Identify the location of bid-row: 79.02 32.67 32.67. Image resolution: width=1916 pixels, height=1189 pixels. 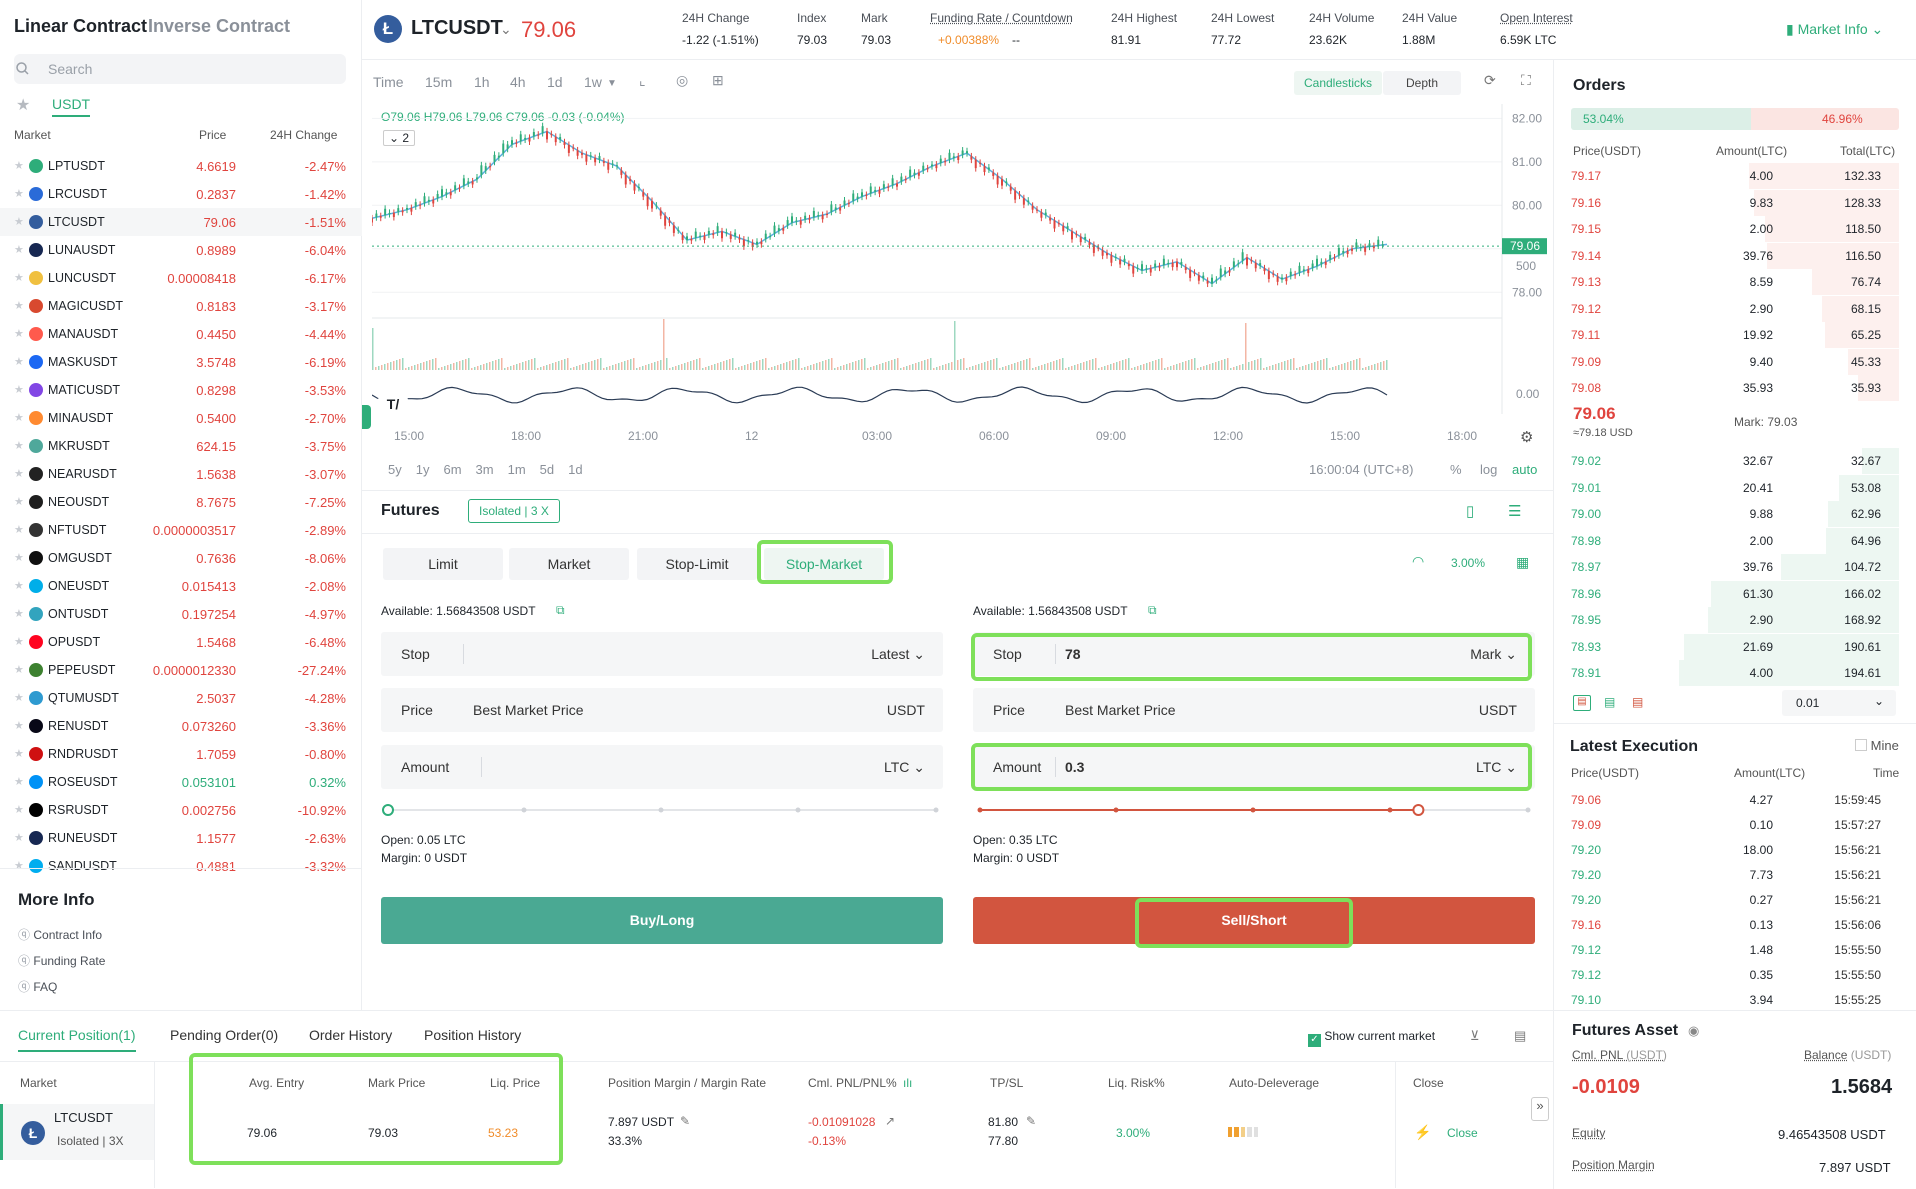
(1728, 461).